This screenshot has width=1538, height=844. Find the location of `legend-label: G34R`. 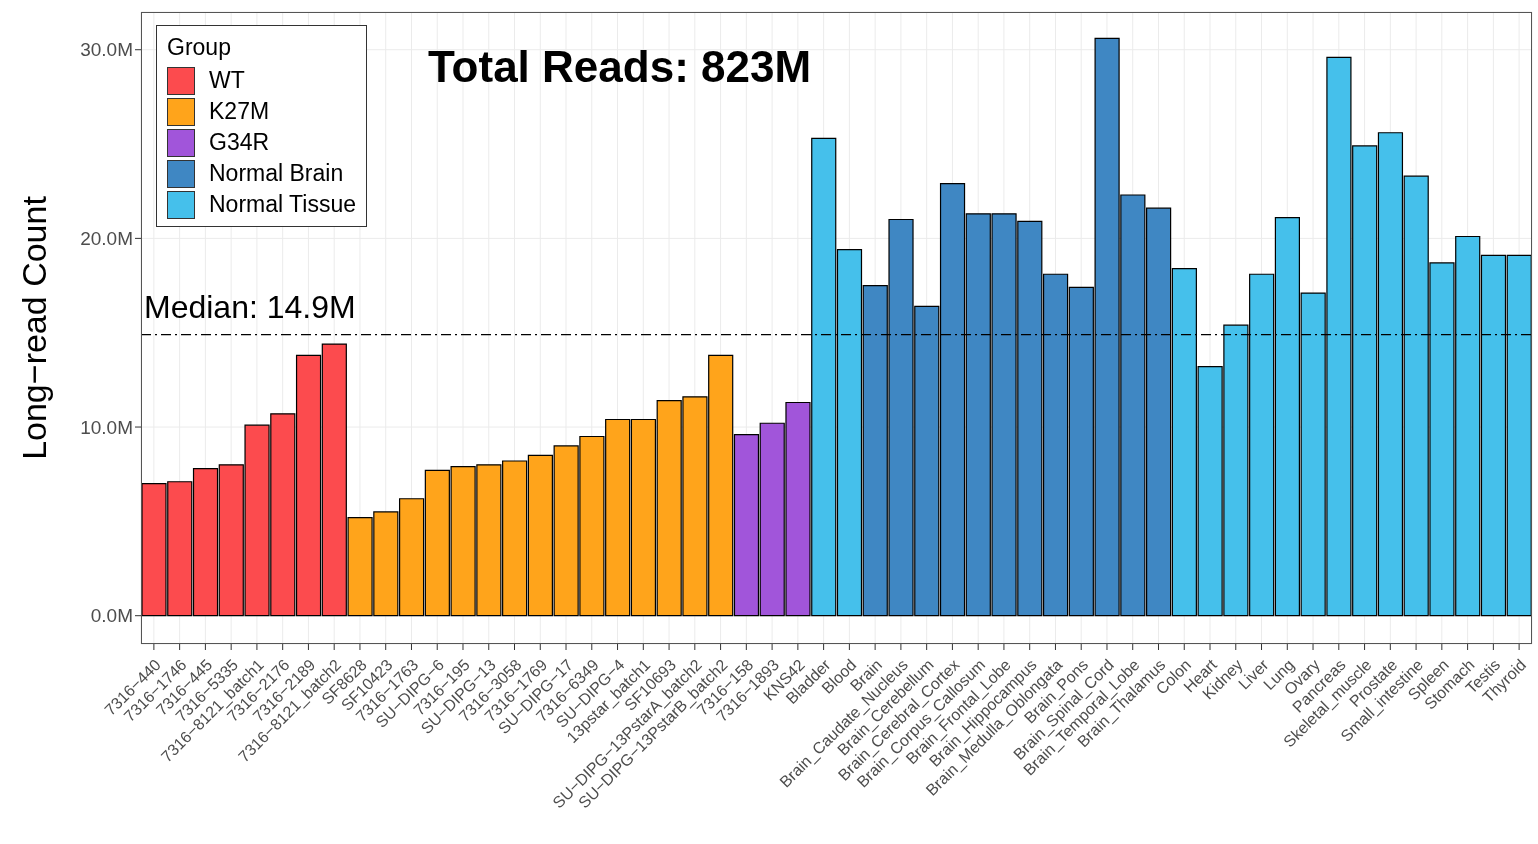

legend-label: G34R is located at coordinates (239, 142).